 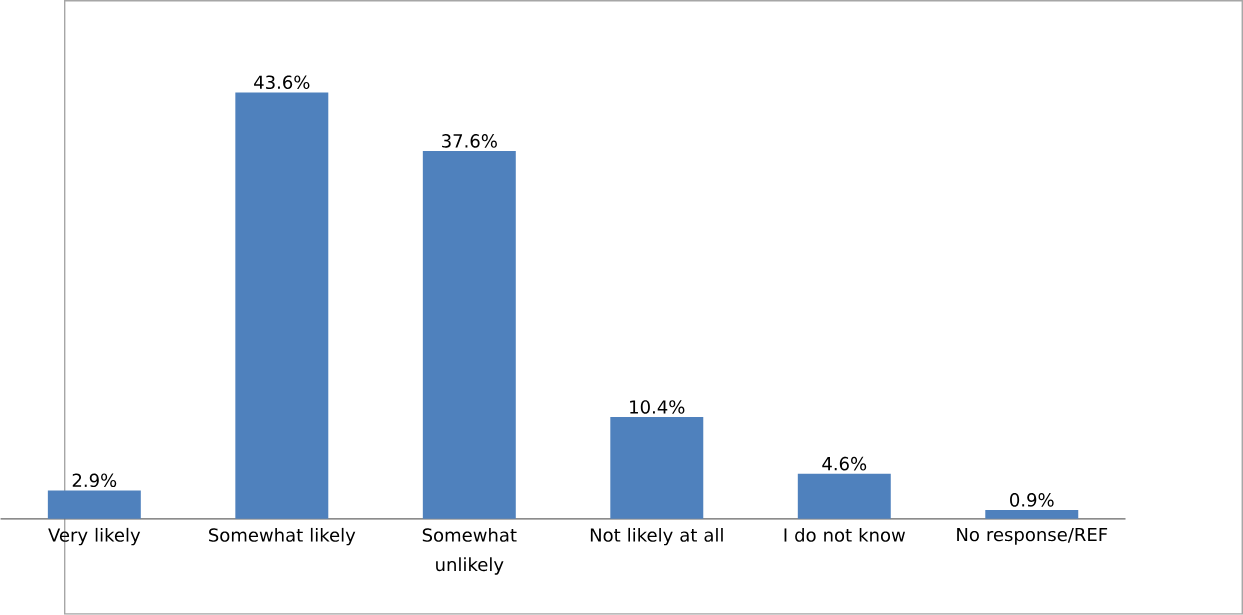 I want to click on x-tick-label: Very likely, so click(x=94, y=537).